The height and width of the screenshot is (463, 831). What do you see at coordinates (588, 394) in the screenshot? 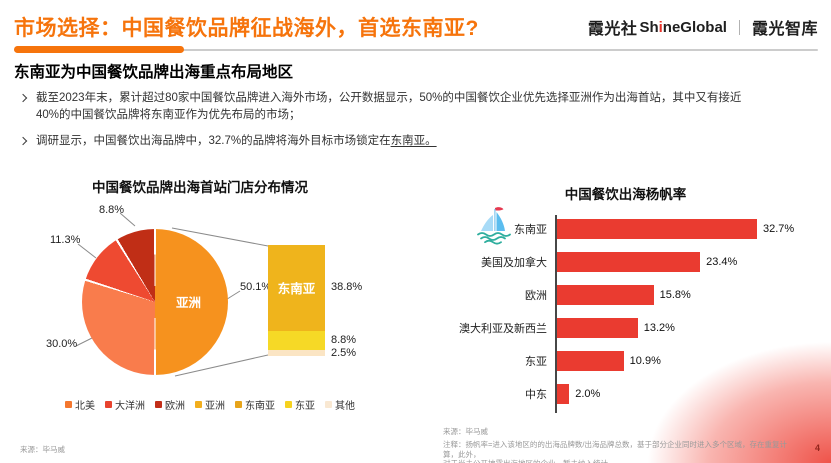
I see `bar-value-label: 2.0%` at bounding box center [588, 394].